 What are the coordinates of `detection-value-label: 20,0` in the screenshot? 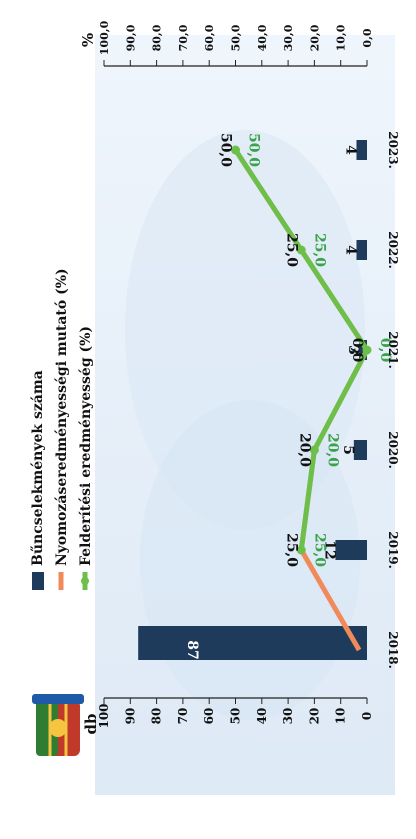 It's located at (332, 450).